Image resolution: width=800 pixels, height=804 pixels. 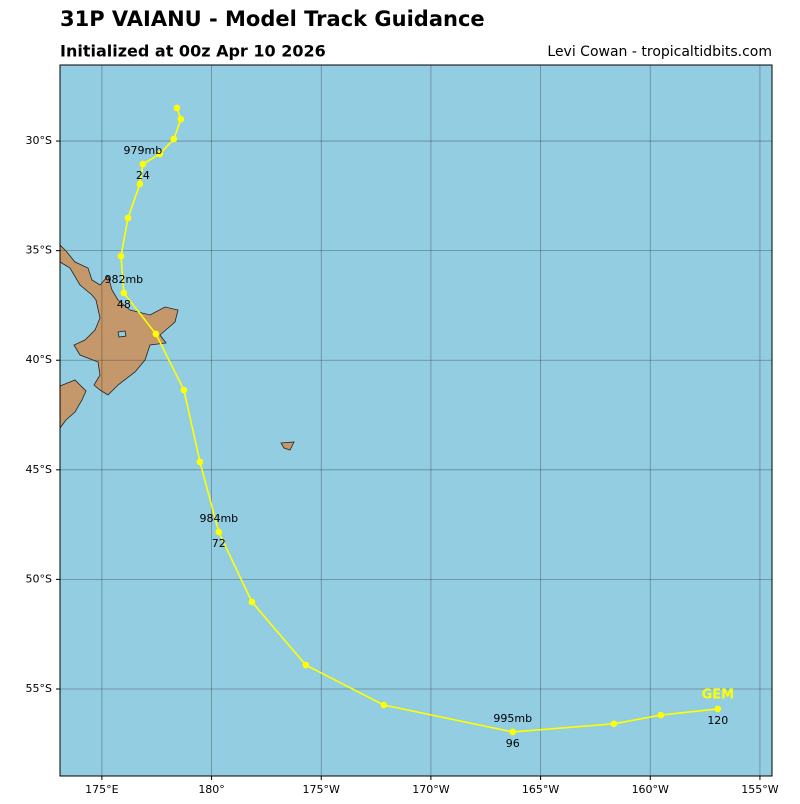 I want to click on x-tick-label: 155°W, so click(x=759, y=789).